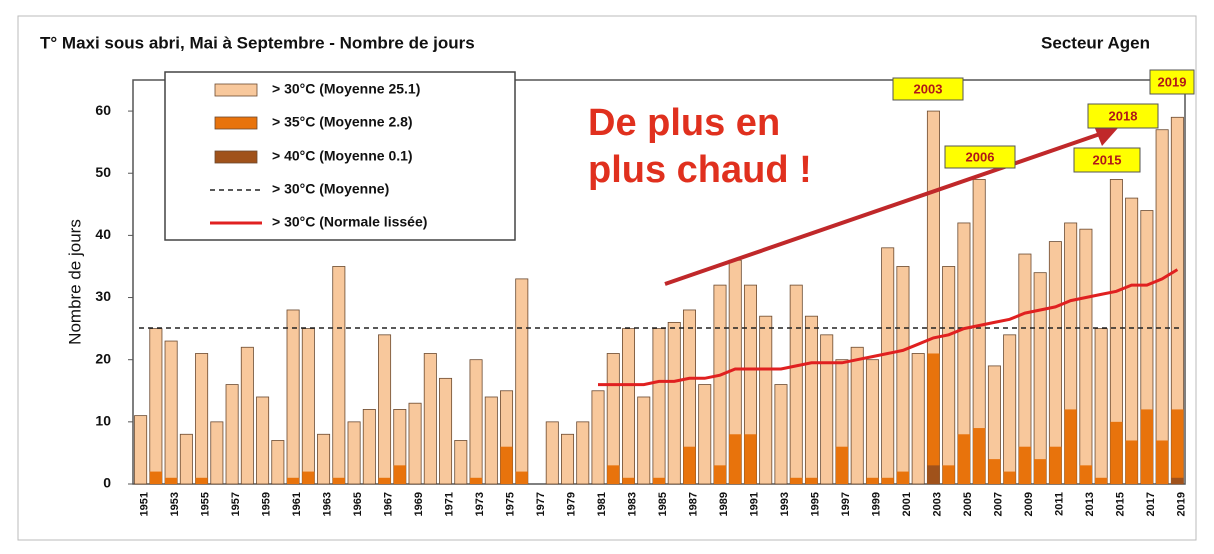 This screenshot has width=1214, height=554. I want to click on x-tick-label: 2011, so click(1059, 504).